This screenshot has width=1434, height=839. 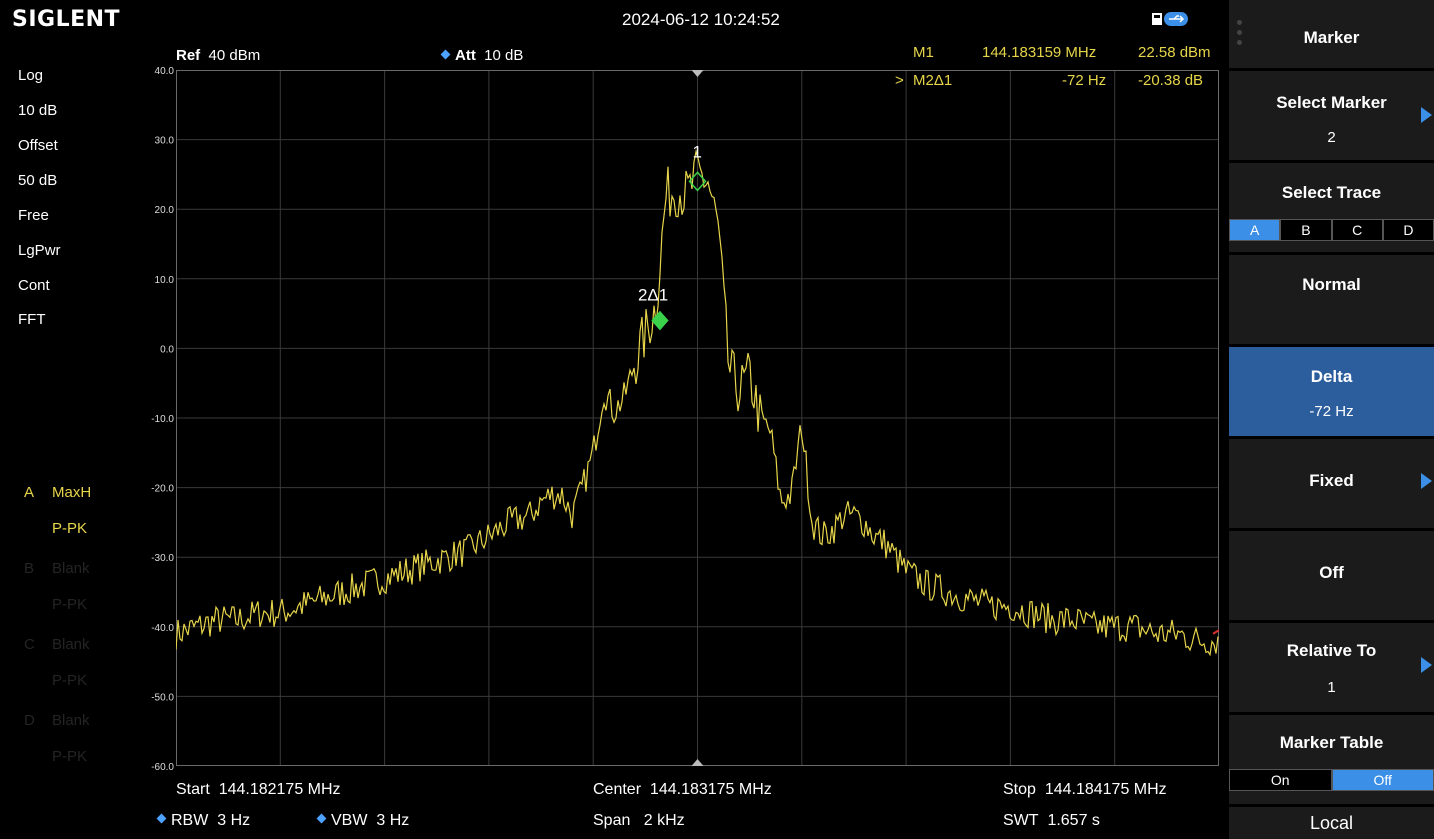 What do you see at coordinates (165, 280) in the screenshot?
I see `y-tick-label: 10.0` at bounding box center [165, 280].